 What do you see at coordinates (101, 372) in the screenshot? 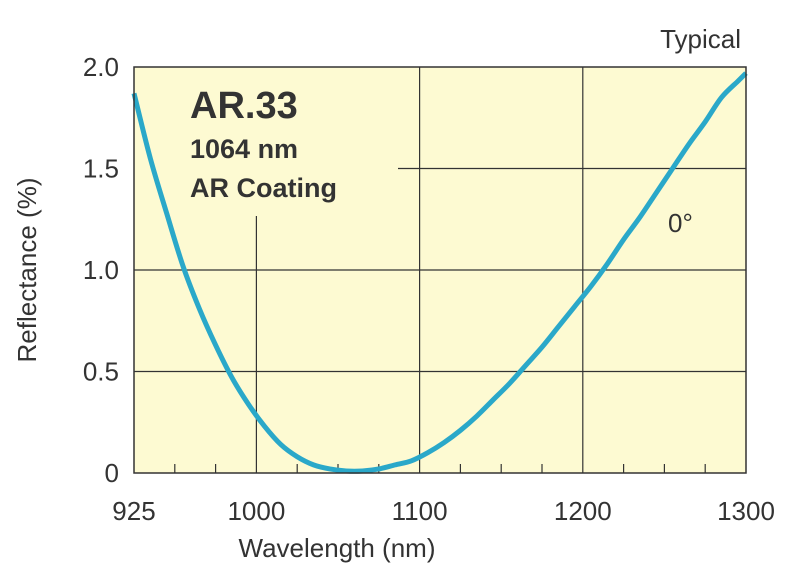
I see `y-tick-label: 0.5` at bounding box center [101, 372].